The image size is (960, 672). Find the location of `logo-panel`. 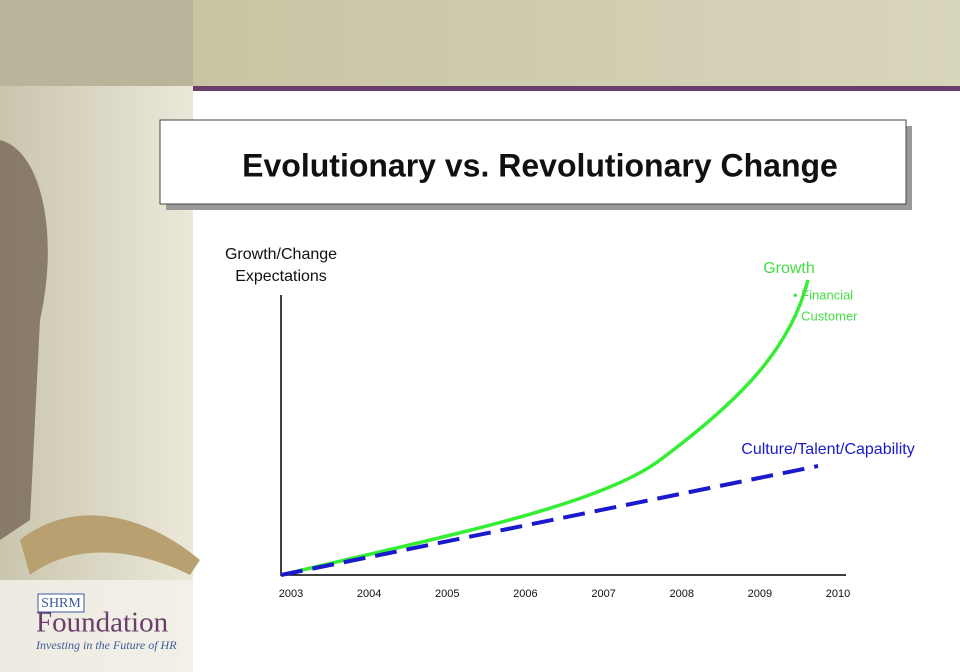

logo-panel is located at coordinates (96, 626).